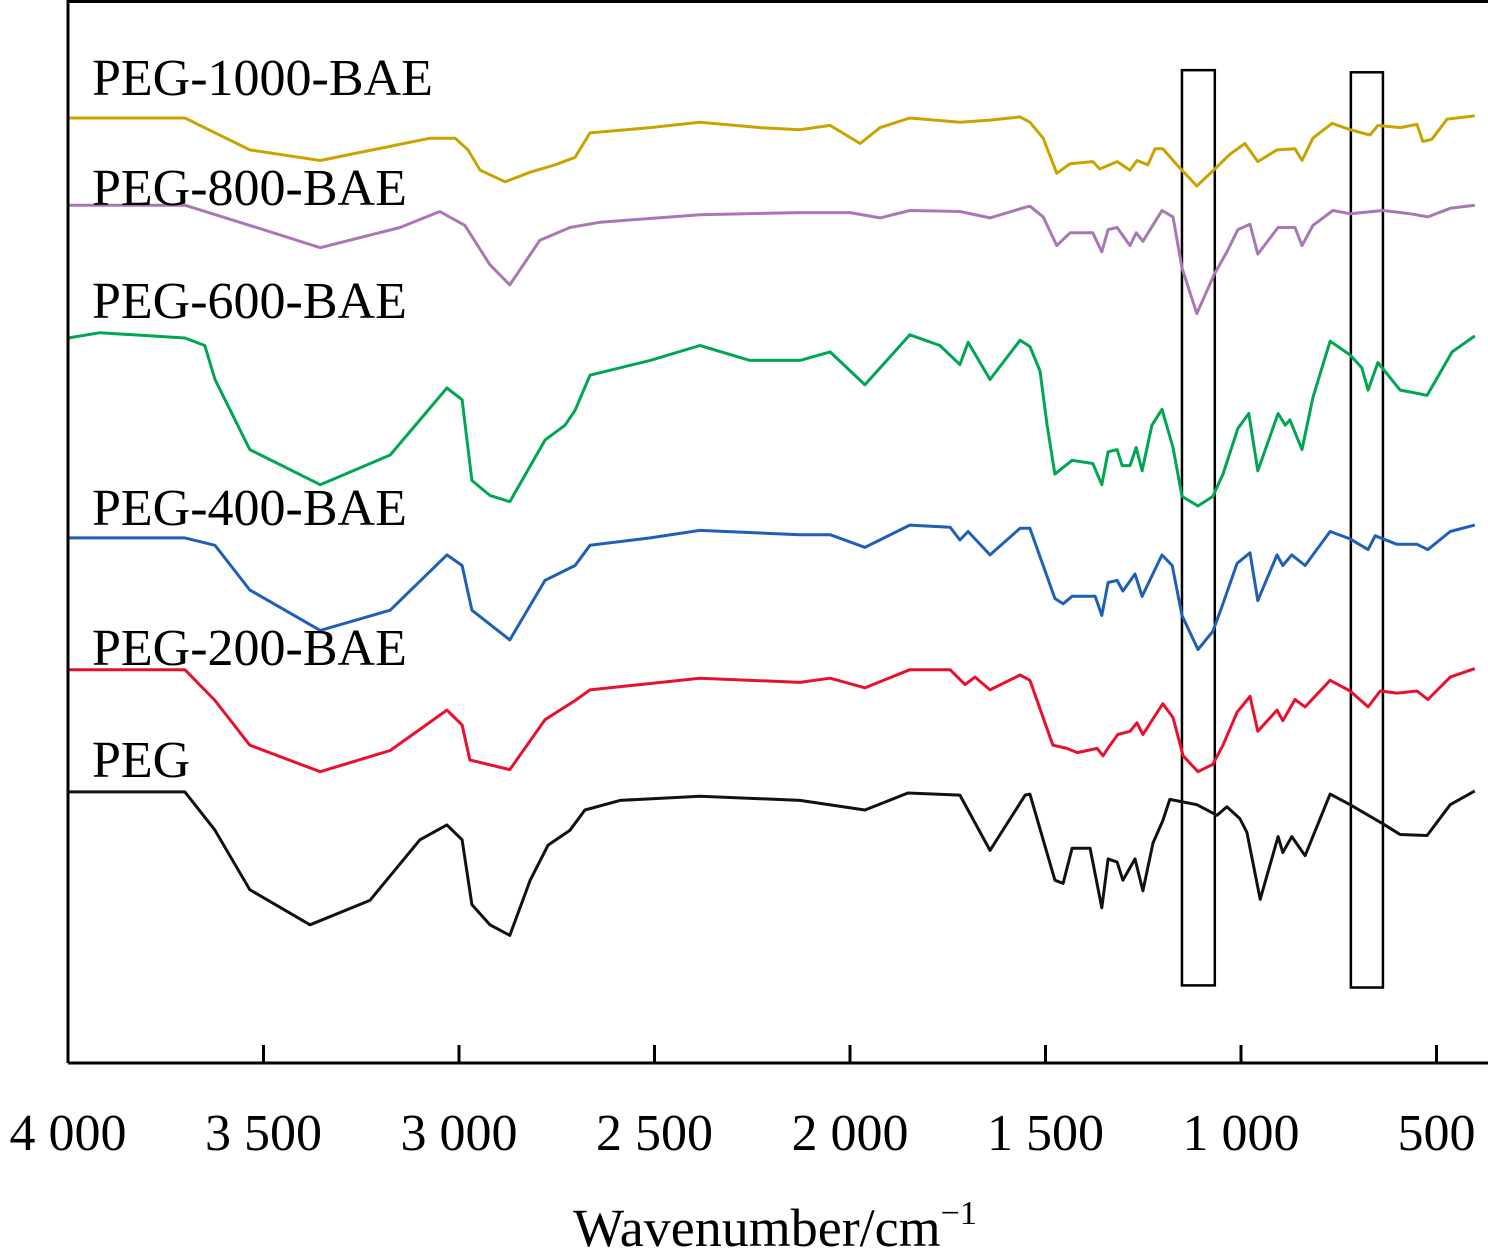 The image size is (1488, 1253). What do you see at coordinates (959, 1213) in the screenshot?
I see `x-axis-title-superscript: −1` at bounding box center [959, 1213].